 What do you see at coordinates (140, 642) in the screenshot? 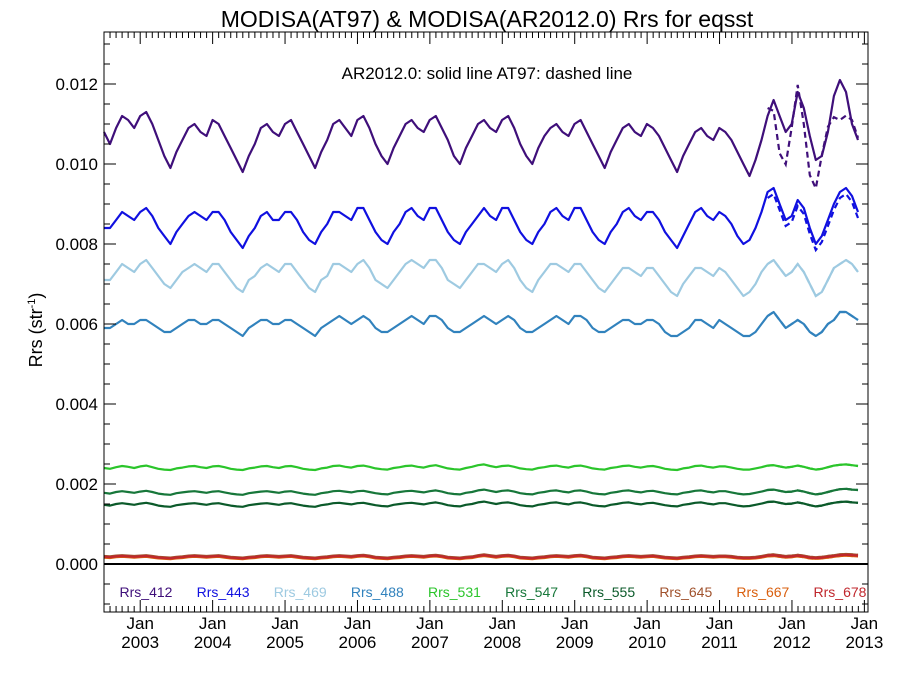
I see `x-tick-year-label: 2003` at bounding box center [140, 642].